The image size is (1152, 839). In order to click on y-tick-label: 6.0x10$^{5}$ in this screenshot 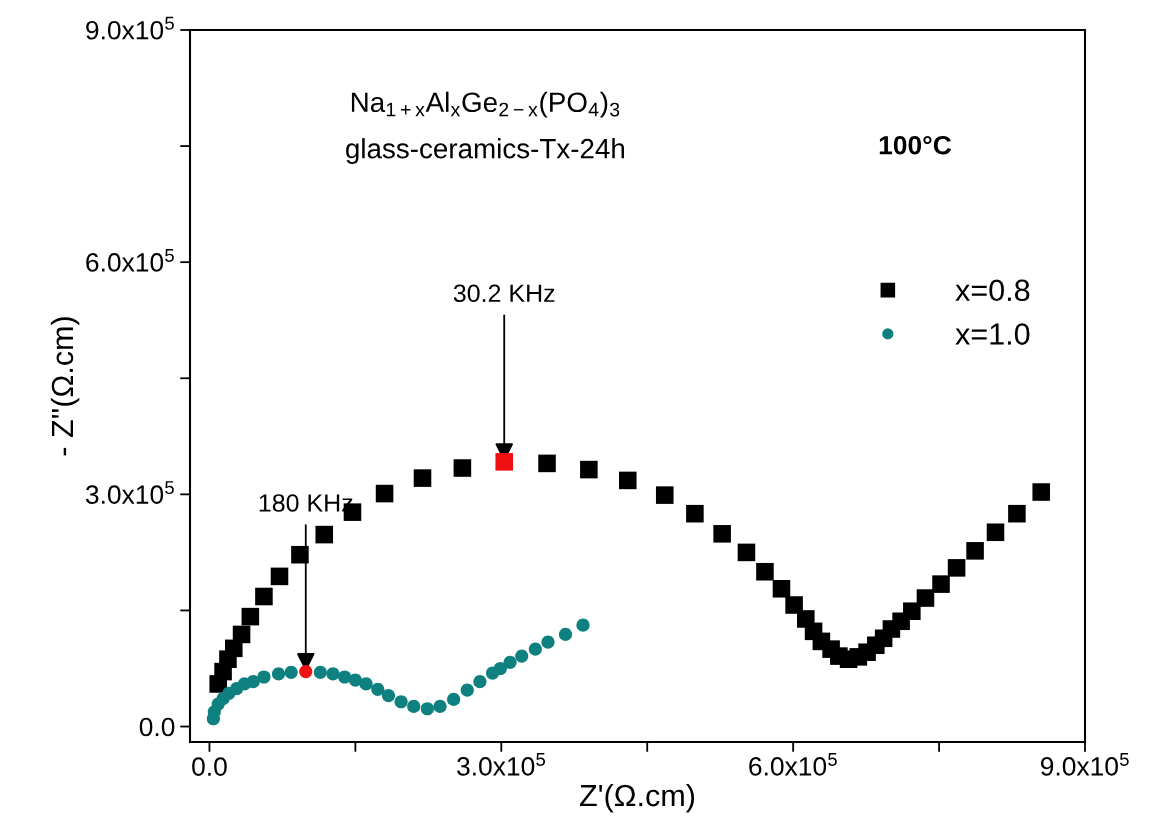, I will do `click(130, 260)`.